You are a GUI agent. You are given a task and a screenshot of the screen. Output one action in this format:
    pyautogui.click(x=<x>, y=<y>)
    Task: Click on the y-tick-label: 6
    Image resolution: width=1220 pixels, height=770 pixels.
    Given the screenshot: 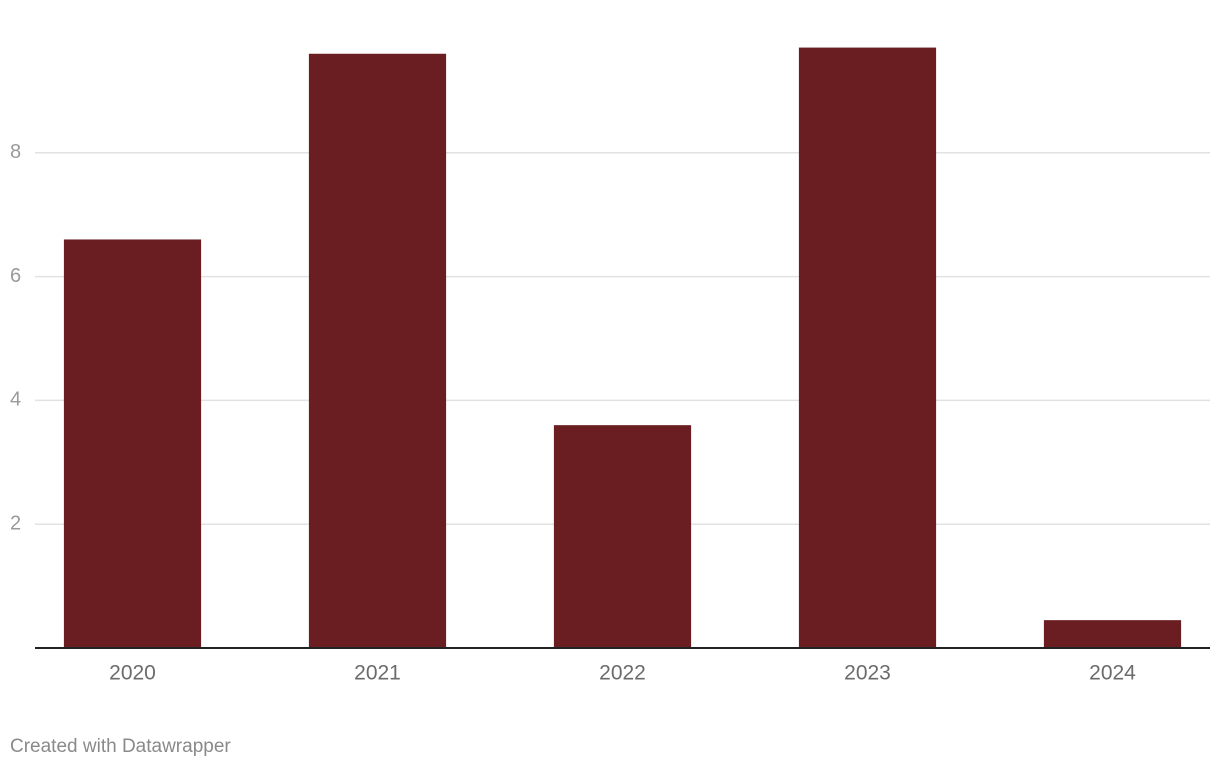 What is the action you would take?
    pyautogui.click(x=15, y=276)
    